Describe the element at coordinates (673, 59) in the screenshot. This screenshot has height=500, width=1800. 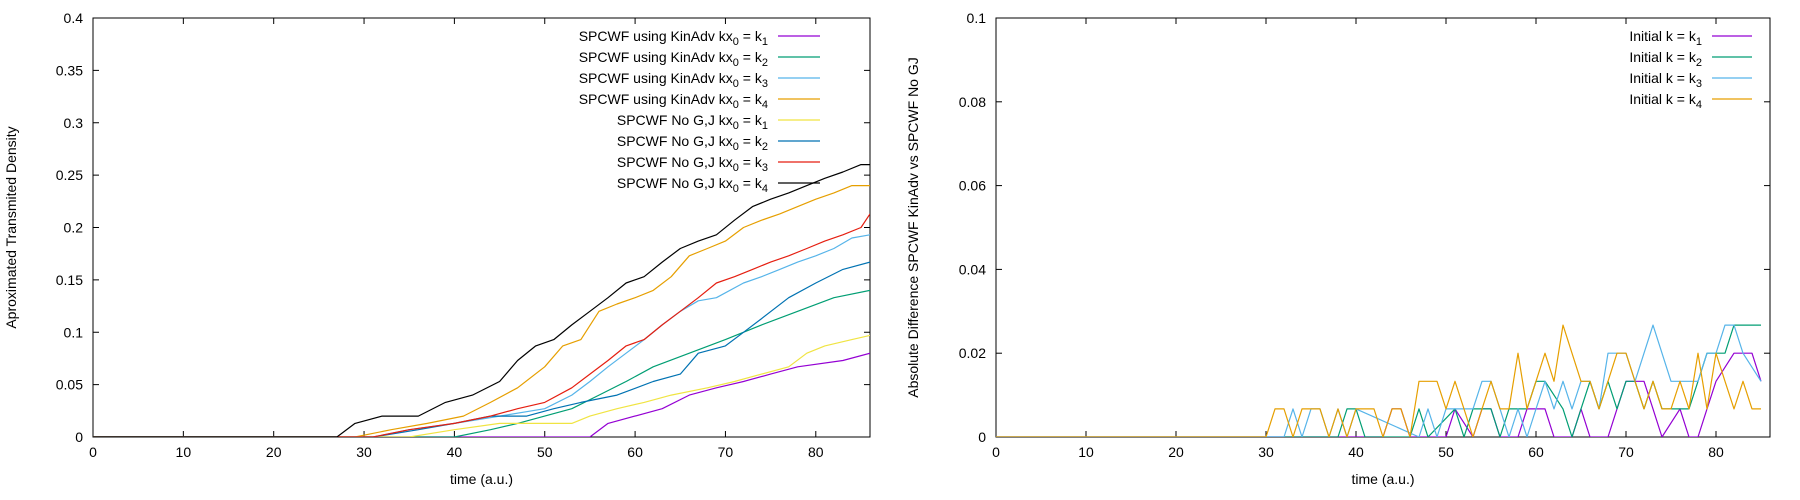
I see `legend-entry-label: SPCWF using KinAdv kx0 = k2` at that location.